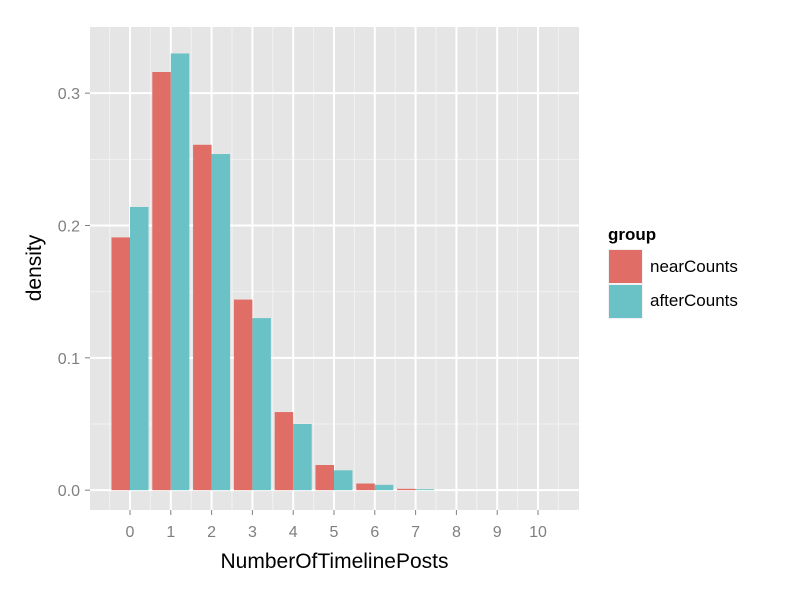  Describe the element at coordinates (625, 266) in the screenshot. I see `legend-swatch-near-counts` at that location.